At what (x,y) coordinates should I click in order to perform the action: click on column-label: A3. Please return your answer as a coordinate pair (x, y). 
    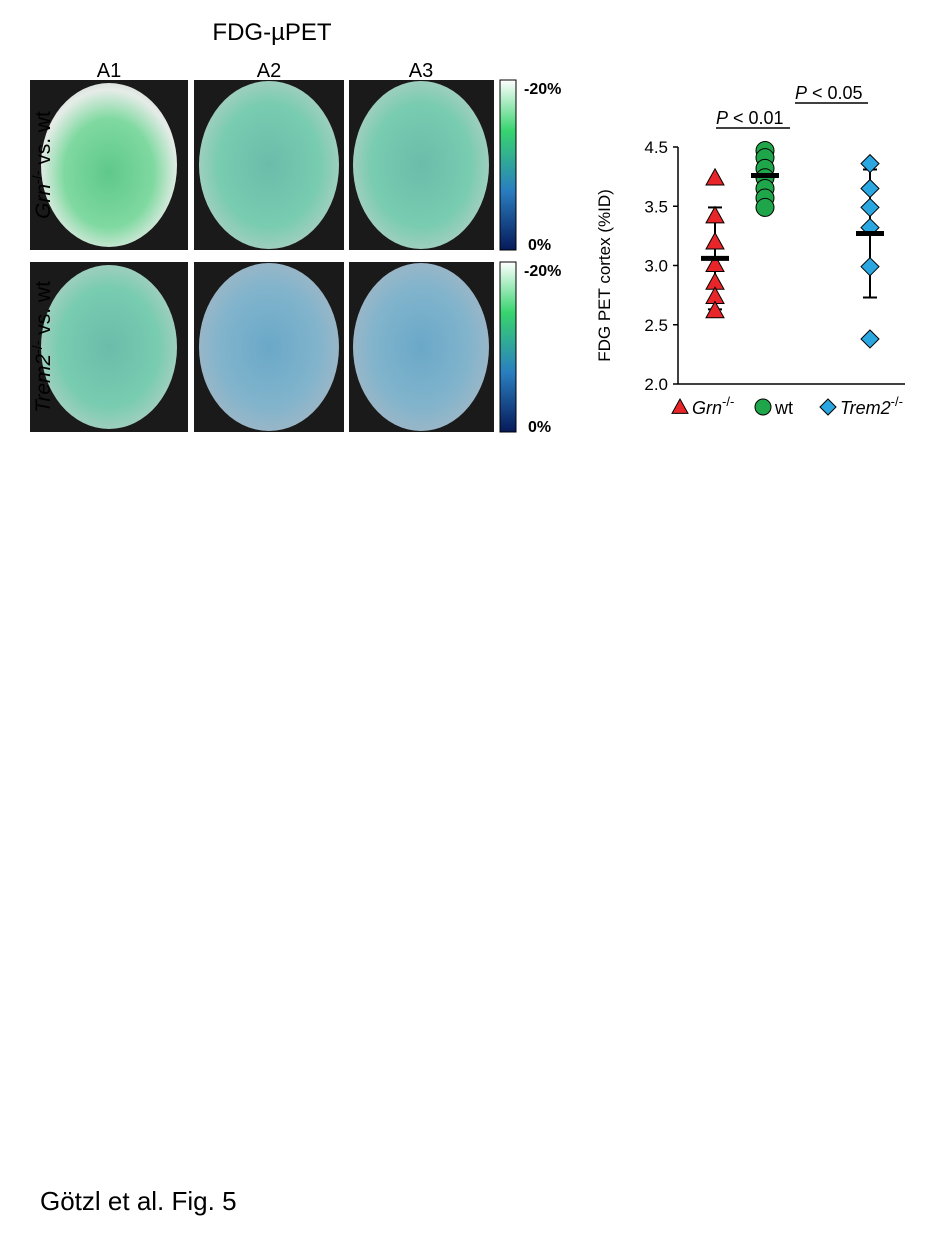
    Looking at the image, I should click on (421, 71).